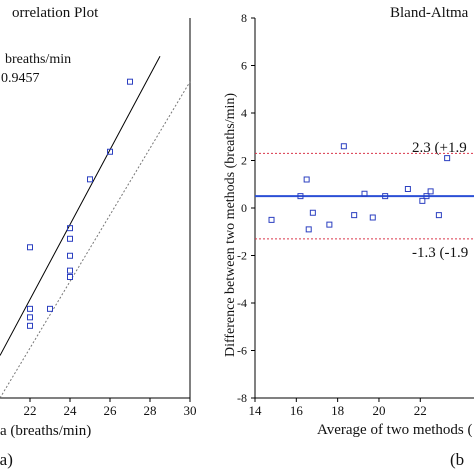  Describe the element at coordinates (242, 351) in the screenshot. I see `right-y-tick-label: -6` at that location.